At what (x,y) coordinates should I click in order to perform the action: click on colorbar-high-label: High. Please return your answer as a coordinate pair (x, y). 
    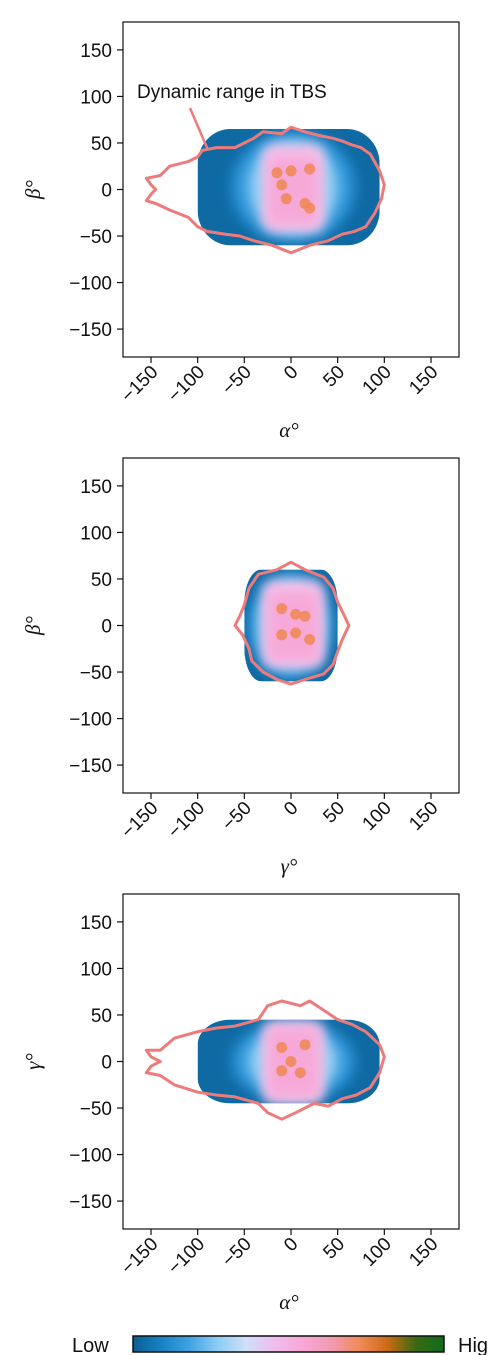
    Looking at the image, I should click on (473, 1345).